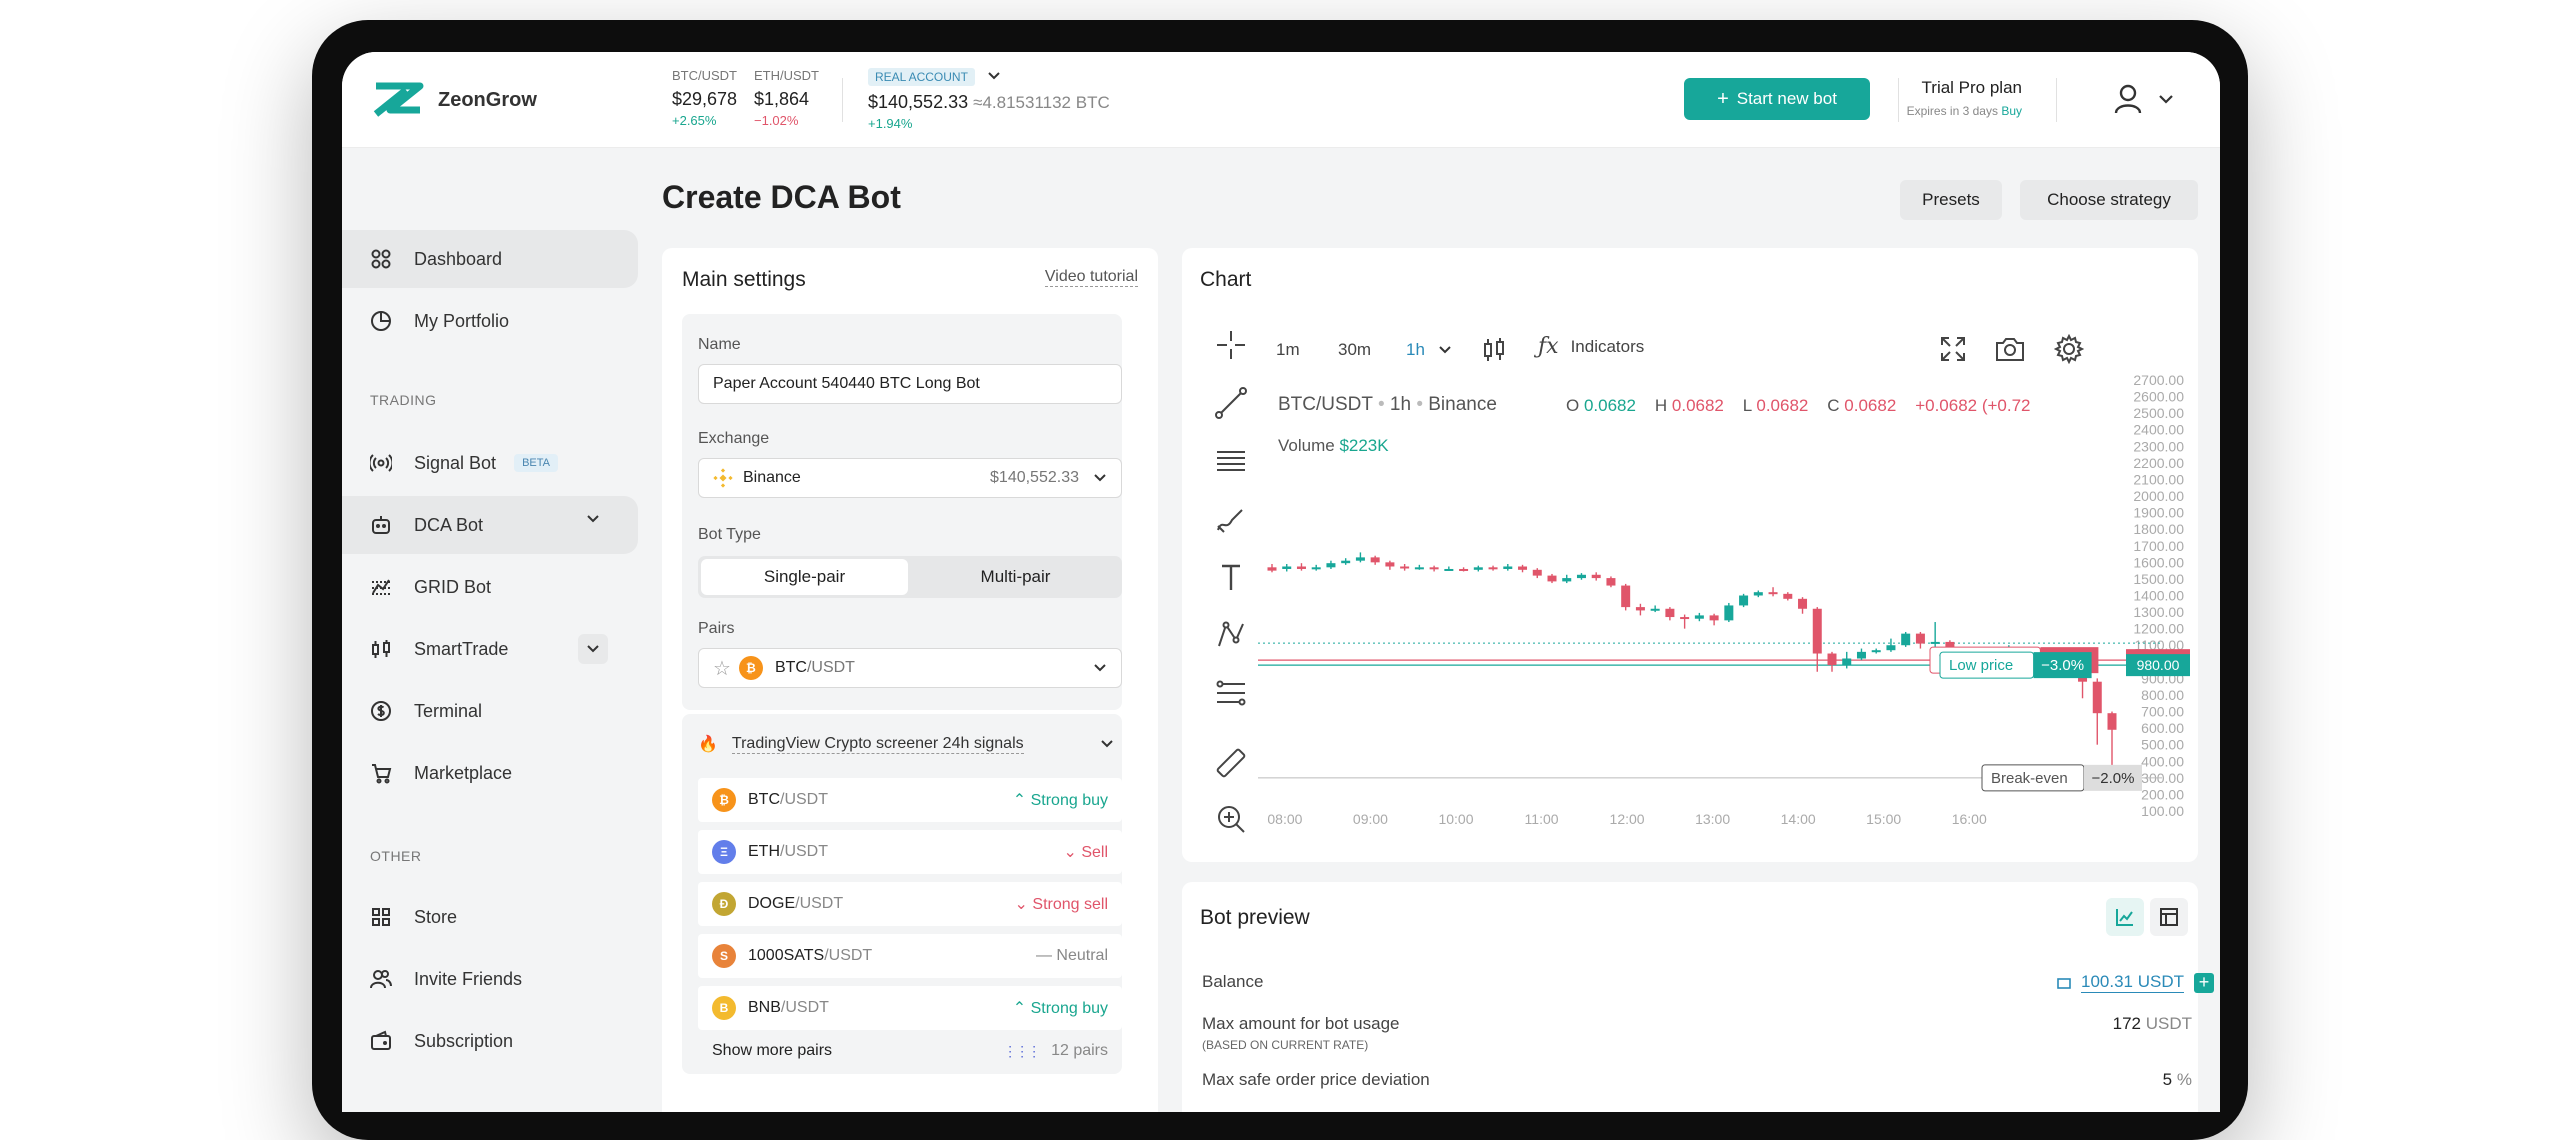 The width and height of the screenshot is (2560, 1140). What do you see at coordinates (1455, 819) in the screenshot?
I see `time-axis-label: 10:00` at bounding box center [1455, 819].